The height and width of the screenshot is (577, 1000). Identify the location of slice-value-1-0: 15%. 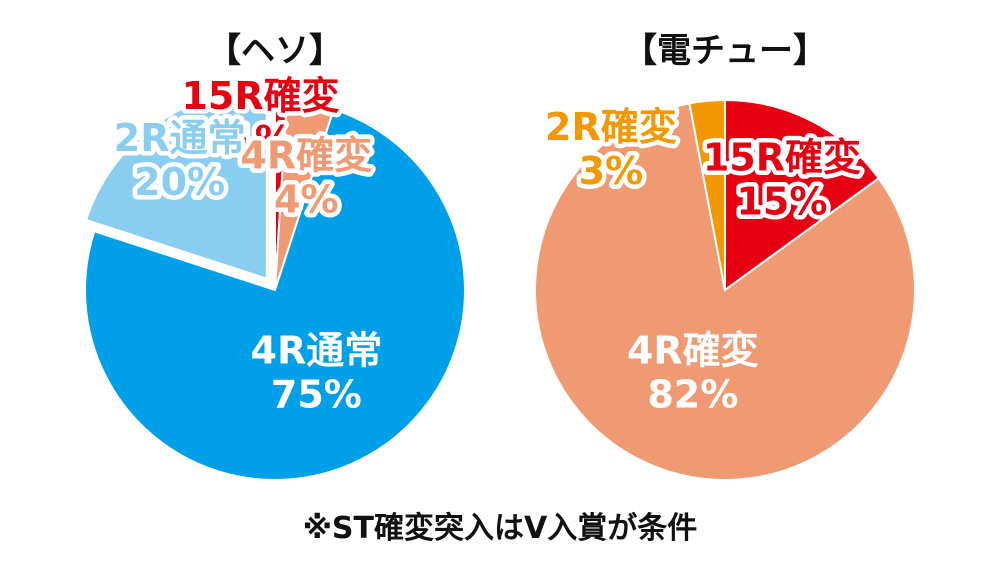
(781, 201).